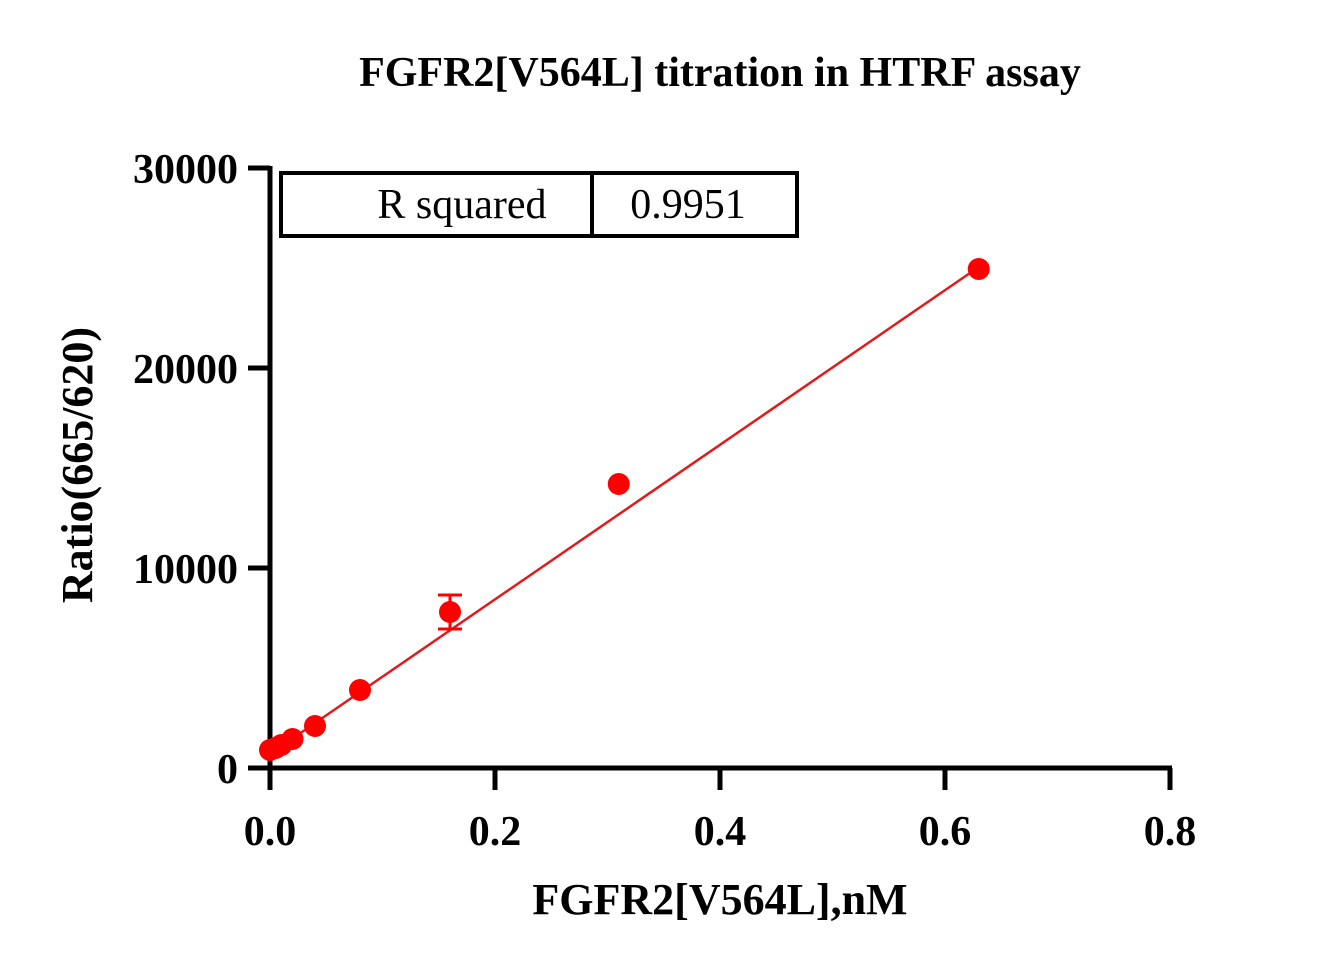 Image resolution: width=1322 pixels, height=969 pixels. I want to click on y-axis-label: Ratio(665/620), so click(77, 465).